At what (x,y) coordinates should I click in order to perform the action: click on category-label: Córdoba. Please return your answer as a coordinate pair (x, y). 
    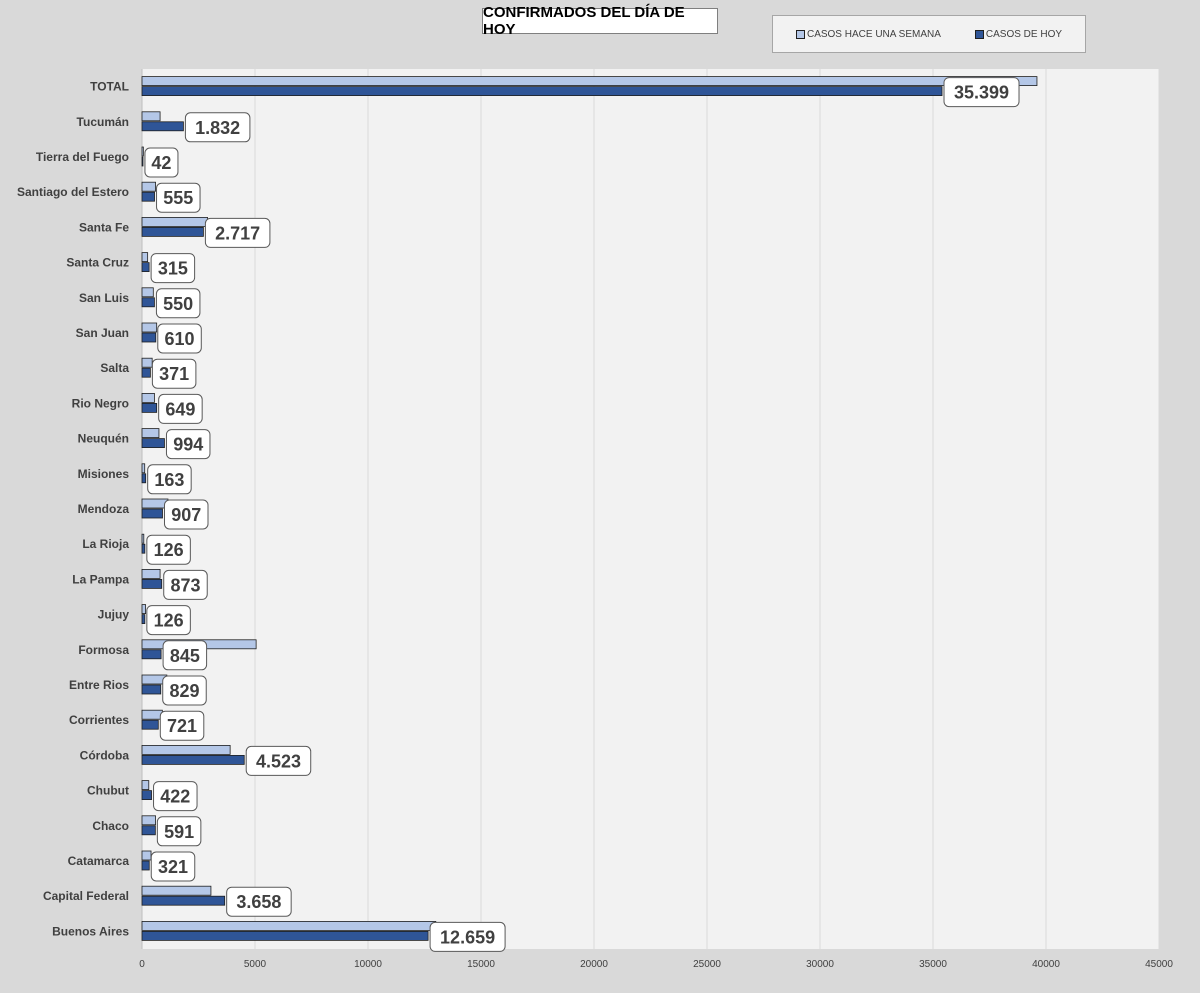
    Looking at the image, I should click on (105, 755).